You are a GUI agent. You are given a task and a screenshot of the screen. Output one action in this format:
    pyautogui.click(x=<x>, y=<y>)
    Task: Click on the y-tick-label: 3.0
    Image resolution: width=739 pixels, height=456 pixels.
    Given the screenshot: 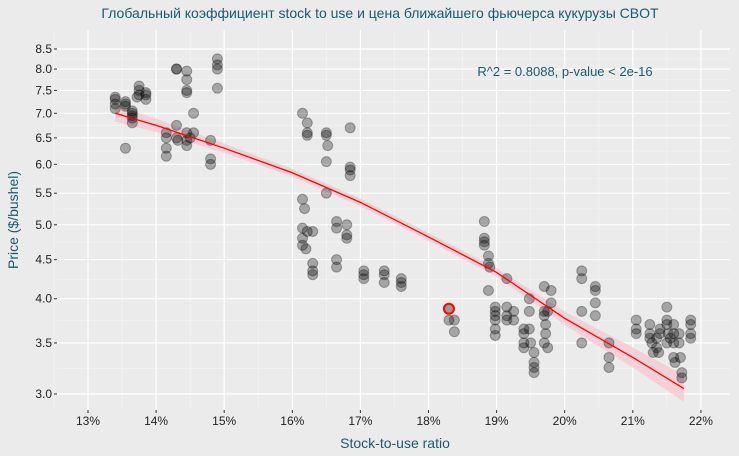 What is the action you would take?
    pyautogui.click(x=43, y=394)
    